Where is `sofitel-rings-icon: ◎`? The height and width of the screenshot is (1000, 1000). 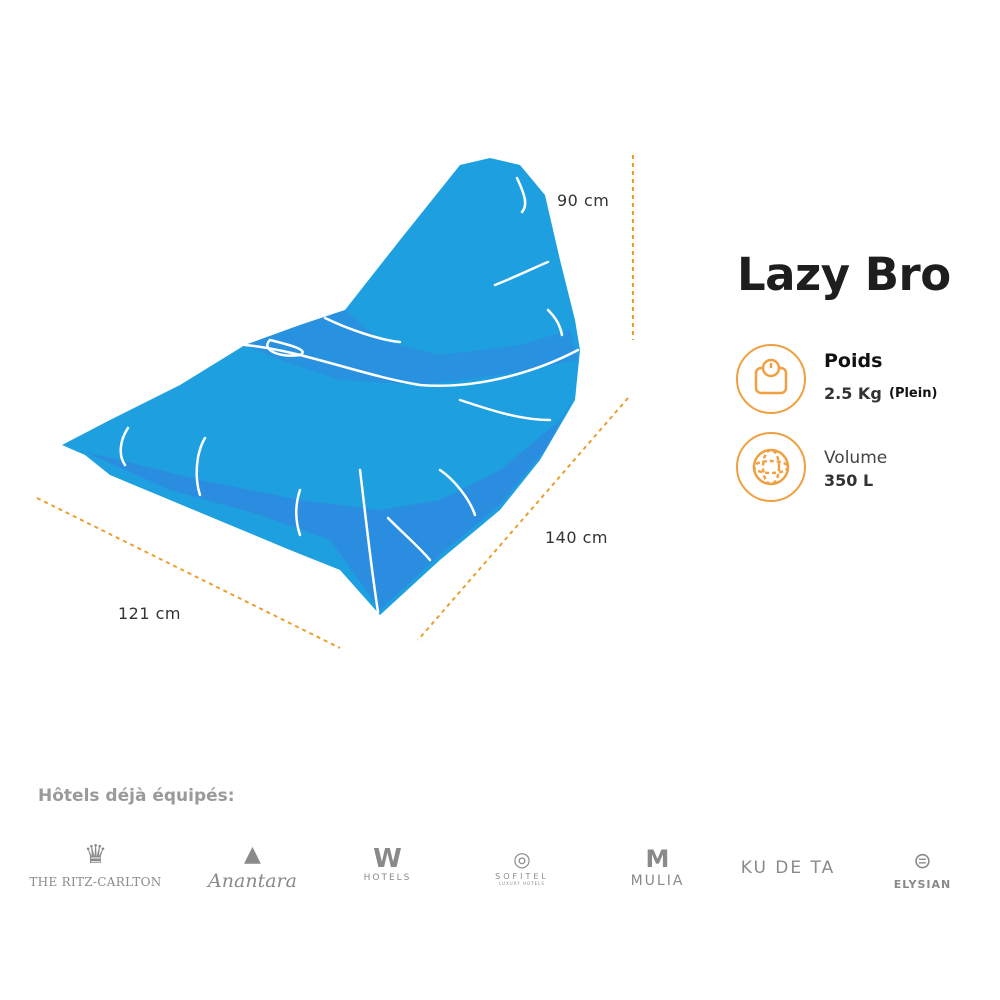
sofitel-rings-icon: ◎ is located at coordinates (522, 859).